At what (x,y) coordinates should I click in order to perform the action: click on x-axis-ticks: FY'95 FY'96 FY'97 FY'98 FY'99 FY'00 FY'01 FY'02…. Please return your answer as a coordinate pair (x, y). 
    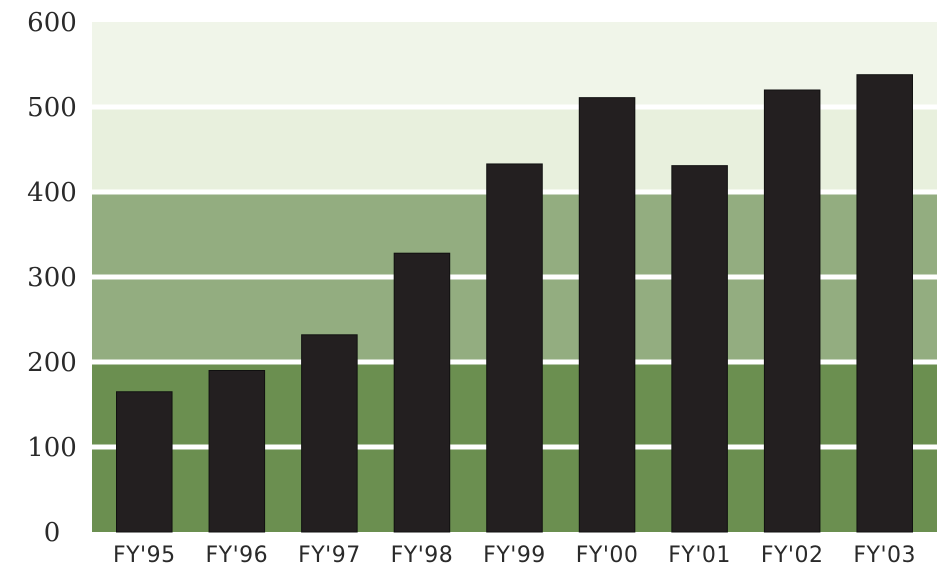
    Looking at the image, I should click on (514, 555).